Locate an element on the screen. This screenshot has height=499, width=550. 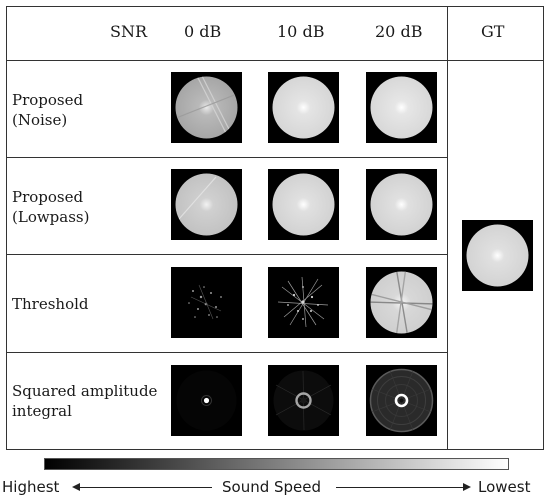
col-header-10db: 10 dB is located at coordinates (301, 31).